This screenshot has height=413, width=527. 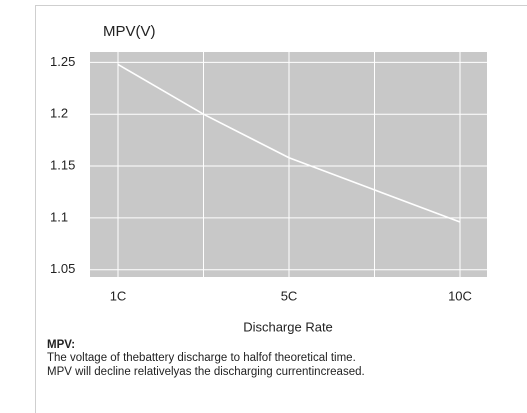 What do you see at coordinates (288, 326) in the screenshot?
I see `x-axis-title: Discharge Rate` at bounding box center [288, 326].